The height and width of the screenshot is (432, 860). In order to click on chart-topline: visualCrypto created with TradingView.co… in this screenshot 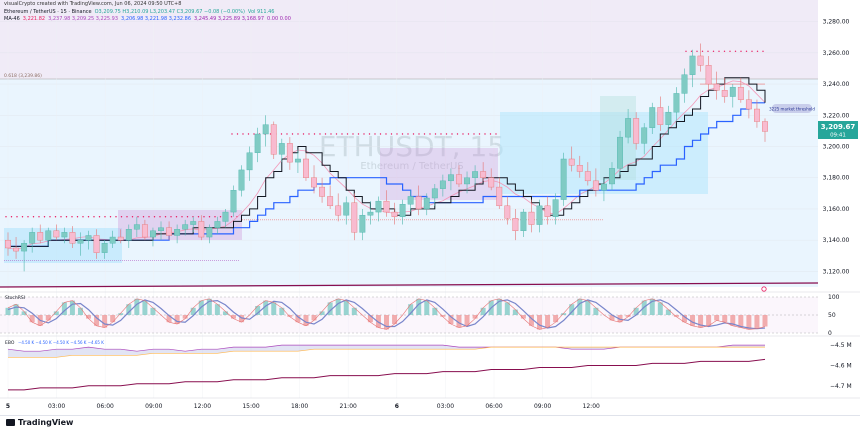, I will do `click(93, 4)`.